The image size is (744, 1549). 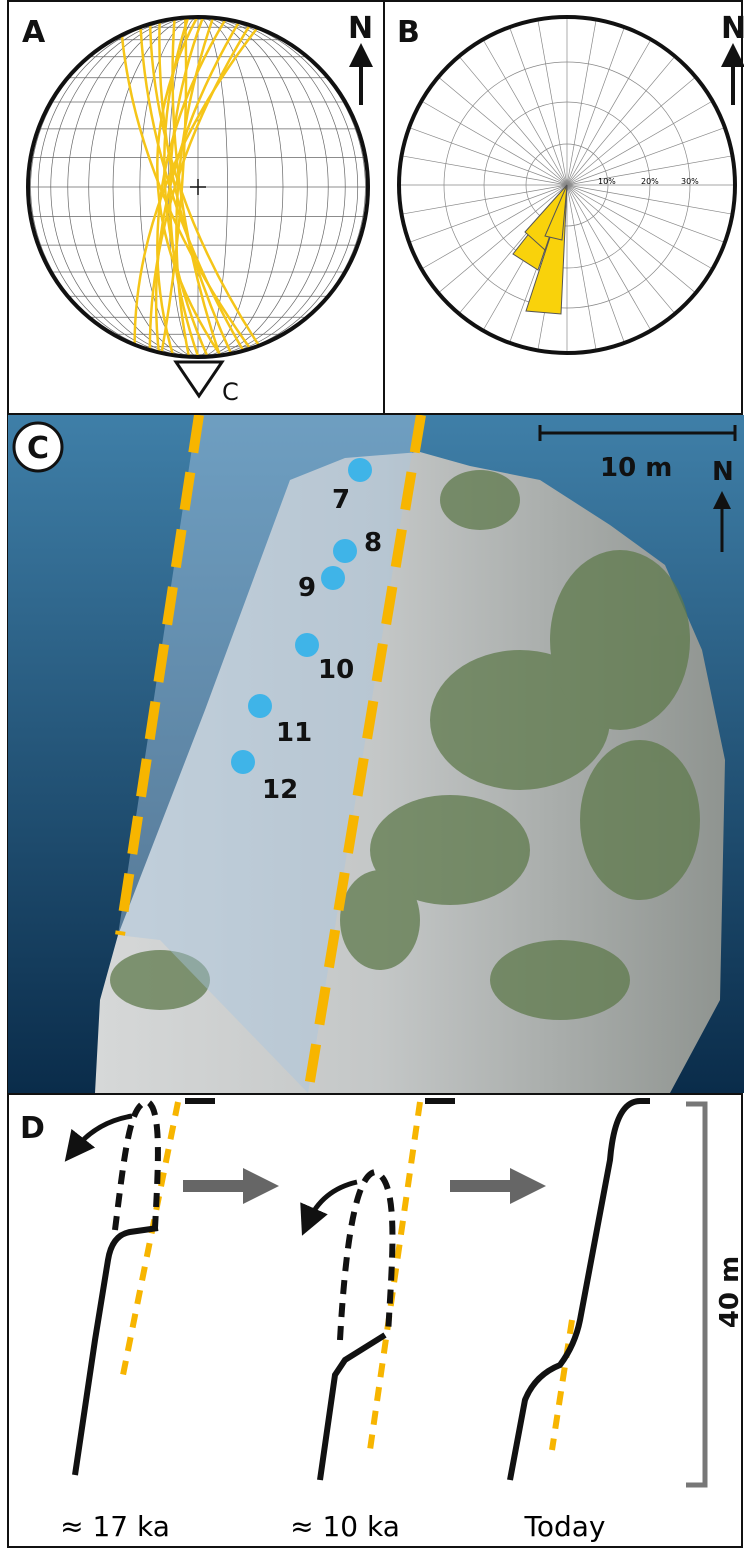 I want to click on point-label: 10, so click(x=336, y=670).